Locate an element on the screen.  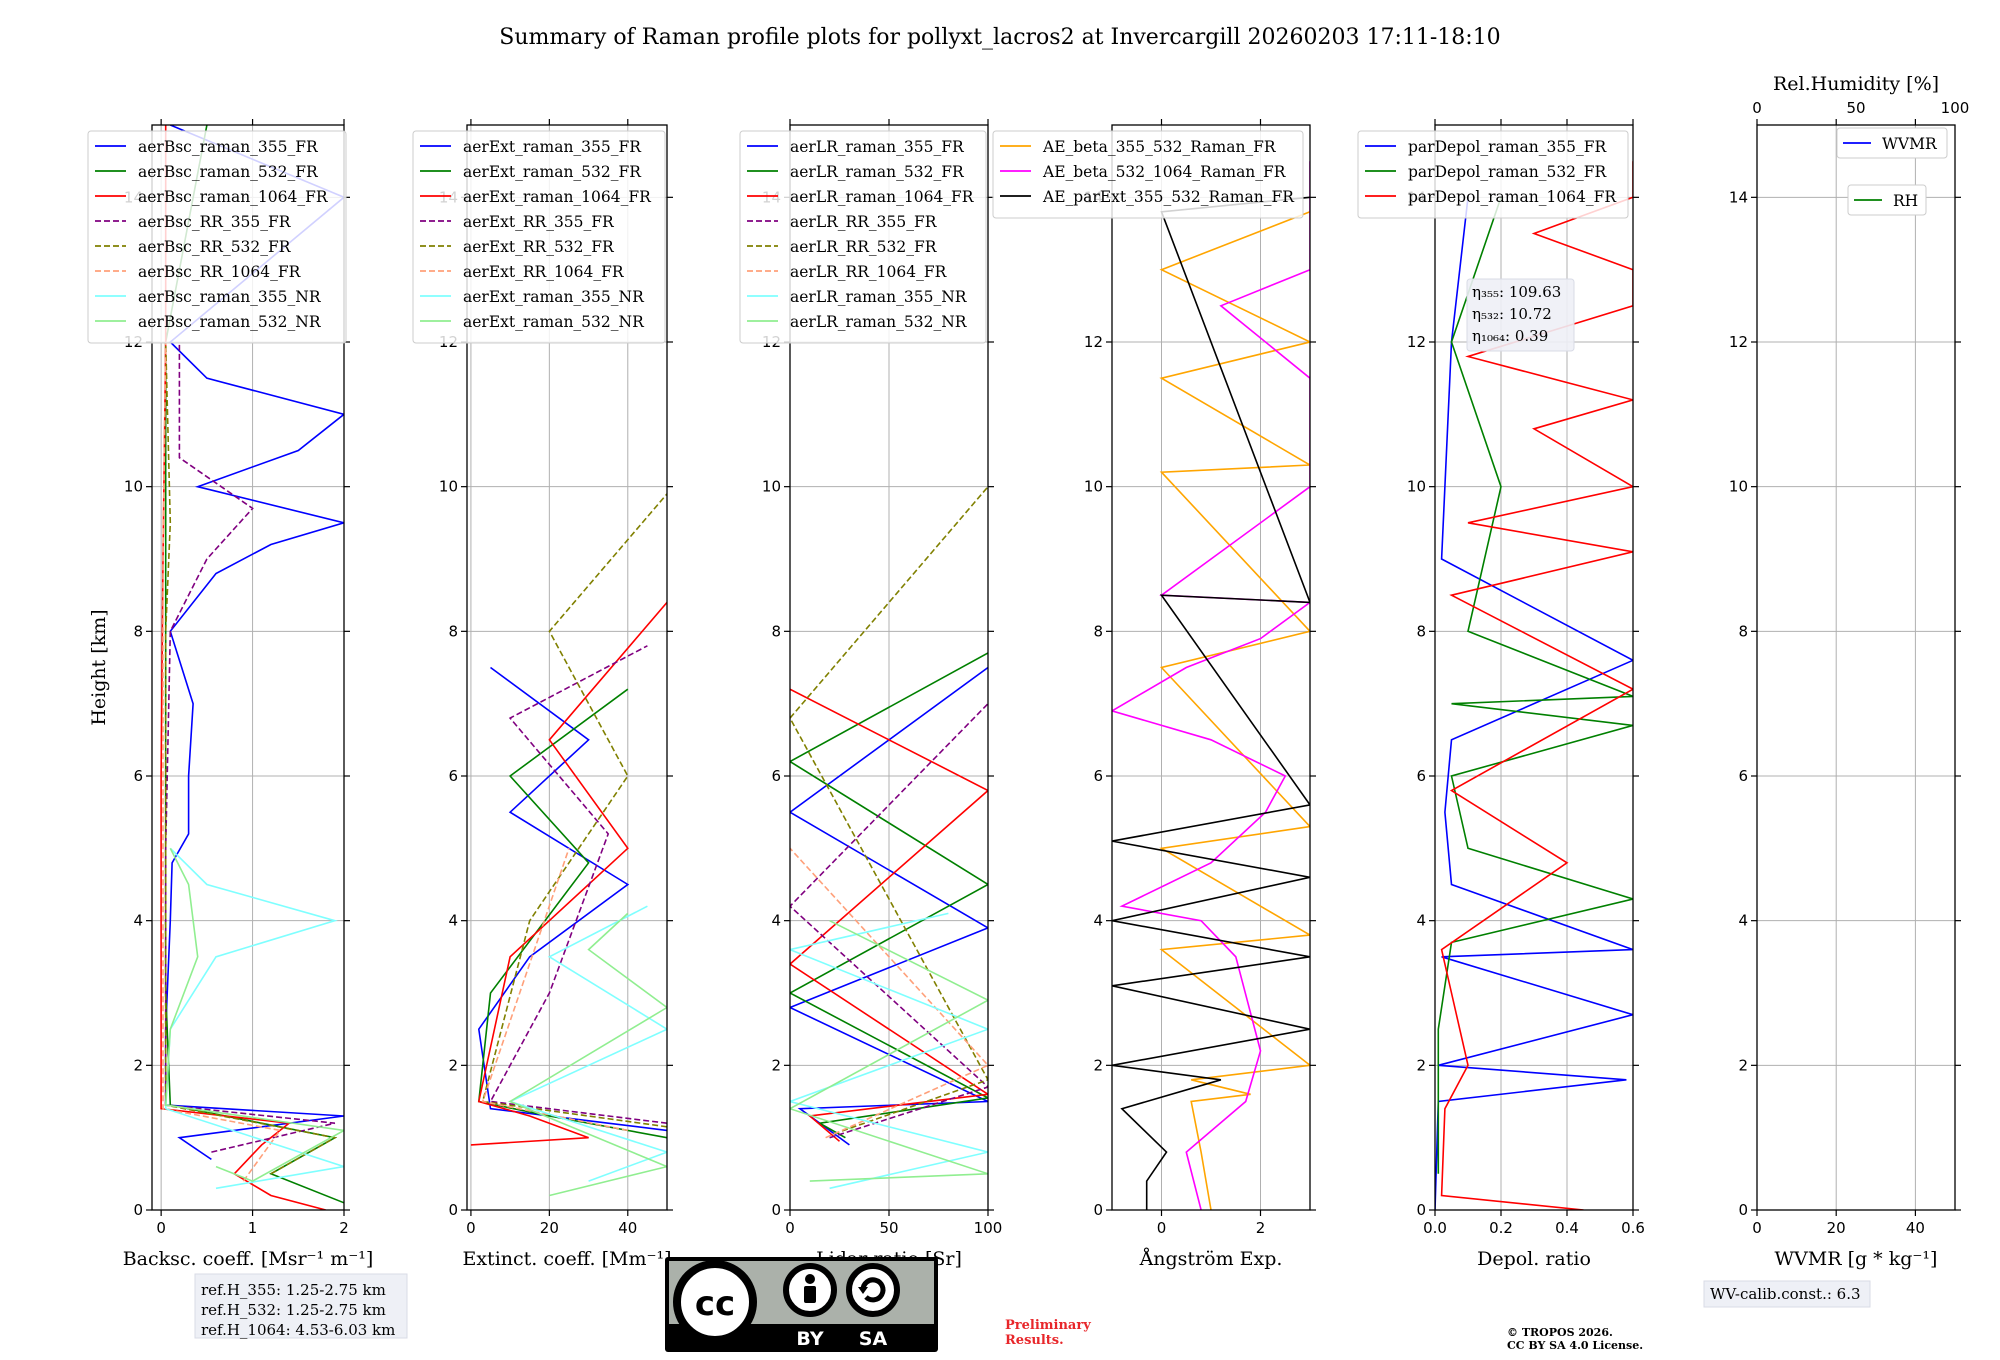
series-aerLR_raman_532_NR is located at coordinates (889, 1050).